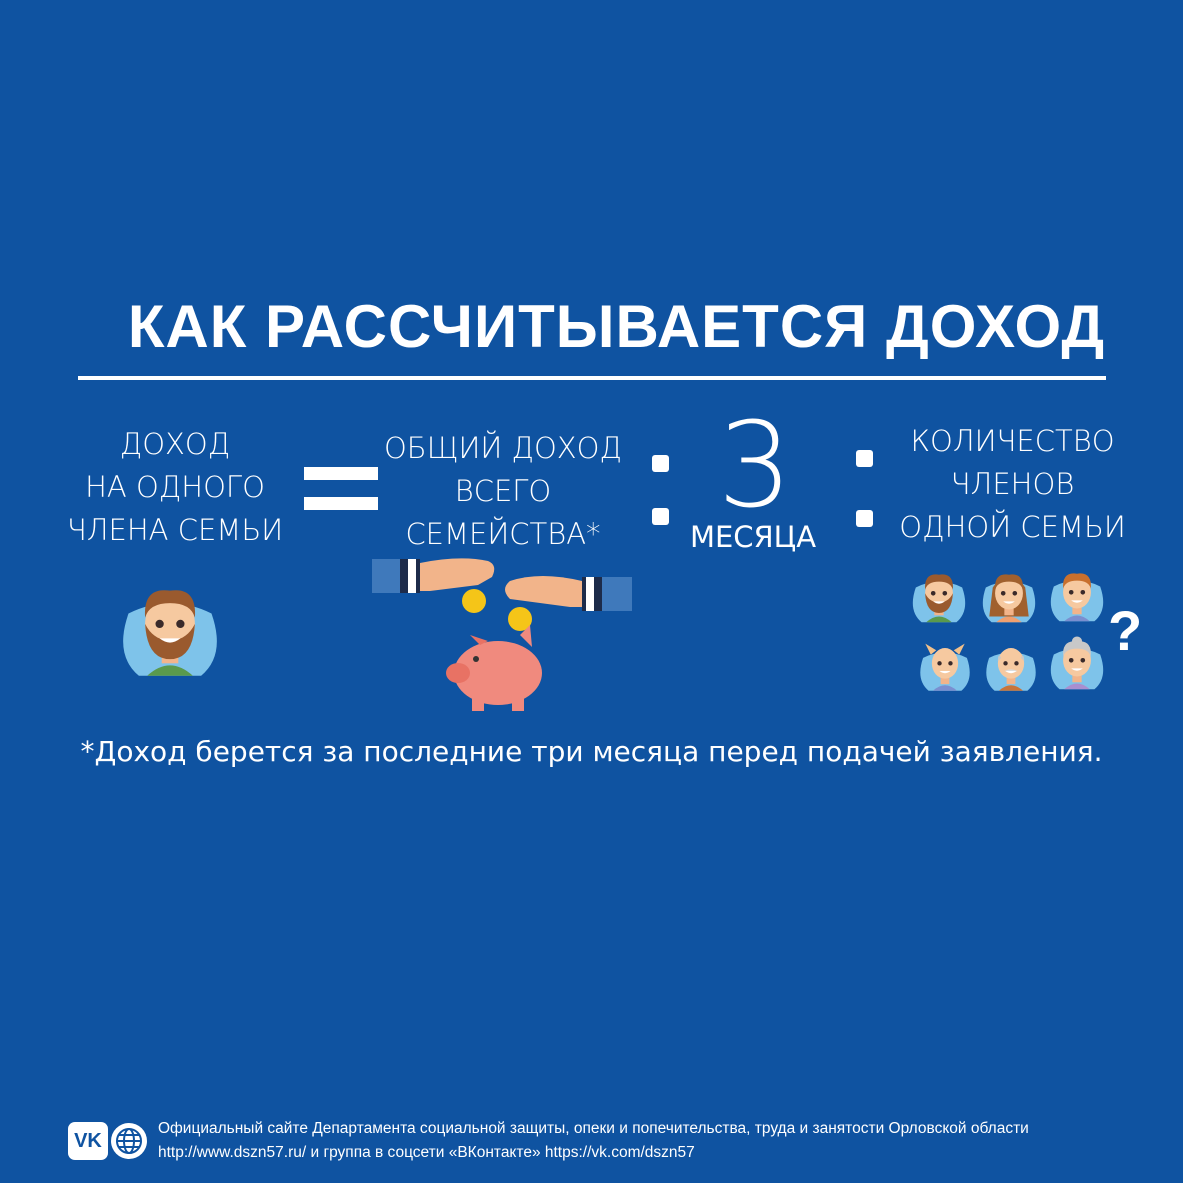 The width and height of the screenshot is (1183, 1183). What do you see at coordinates (592, 378) in the screenshot?
I see `title-underline` at bounding box center [592, 378].